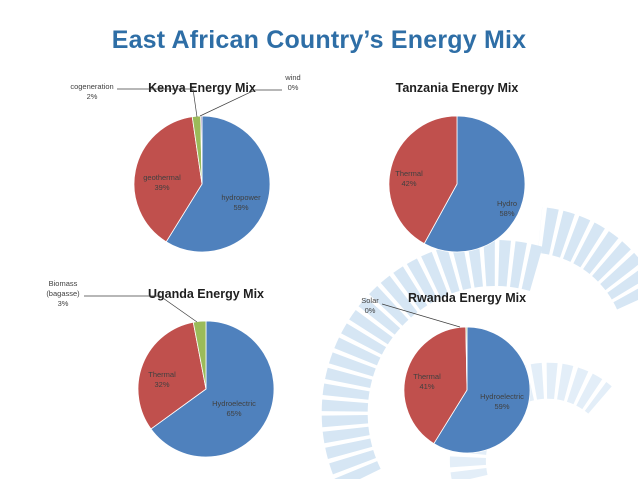 The height and width of the screenshot is (479, 638). What do you see at coordinates (502, 401) in the screenshot?
I see `rwanda-label-hydroelectric: Hydroelectric 59%` at bounding box center [502, 401].